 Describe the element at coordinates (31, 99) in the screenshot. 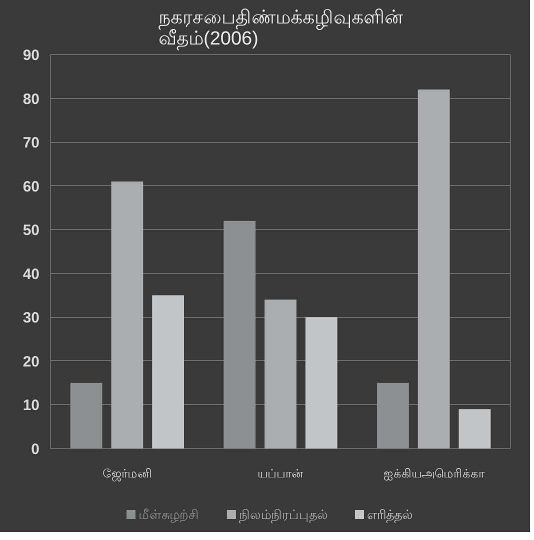

I see `y-tick-label: 80` at that location.